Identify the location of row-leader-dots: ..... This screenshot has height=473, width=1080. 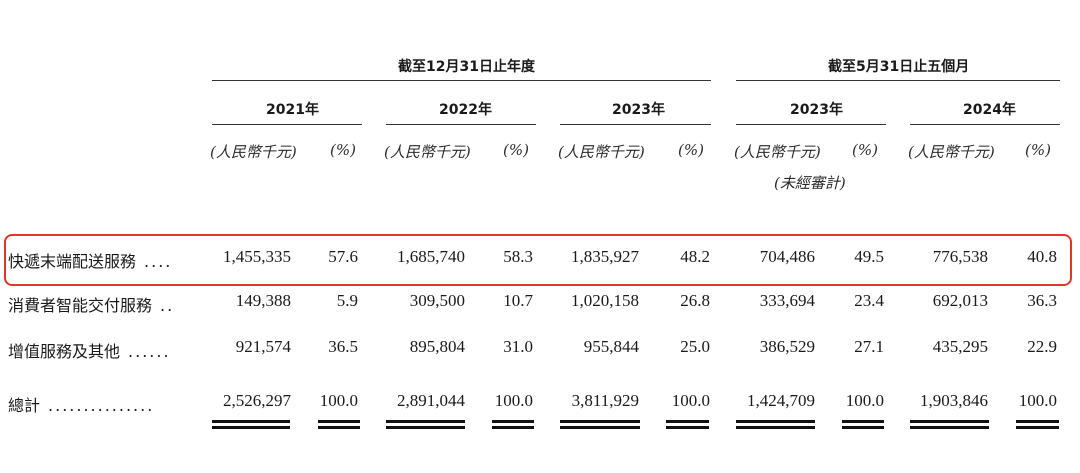
(158, 261).